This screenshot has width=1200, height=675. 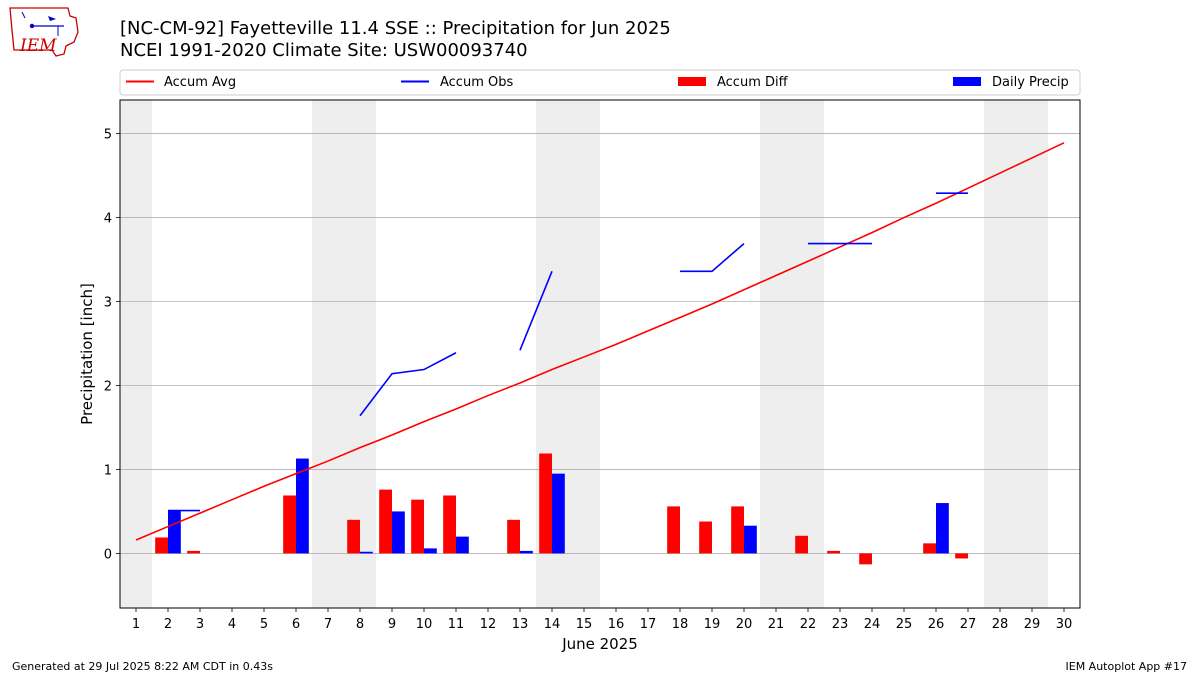 What do you see at coordinates (108, 135) in the screenshot?
I see `y-tick-label-5: 5` at bounding box center [108, 135].